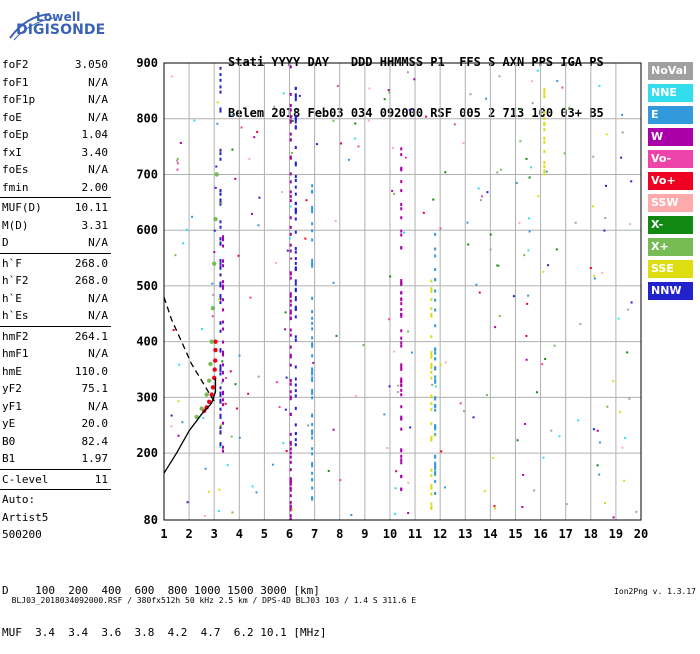 The image size is (700, 654). What do you see at coordinates (670, 269) in the screenshot?
I see `legend-item-sse: SSE` at bounding box center [670, 269].